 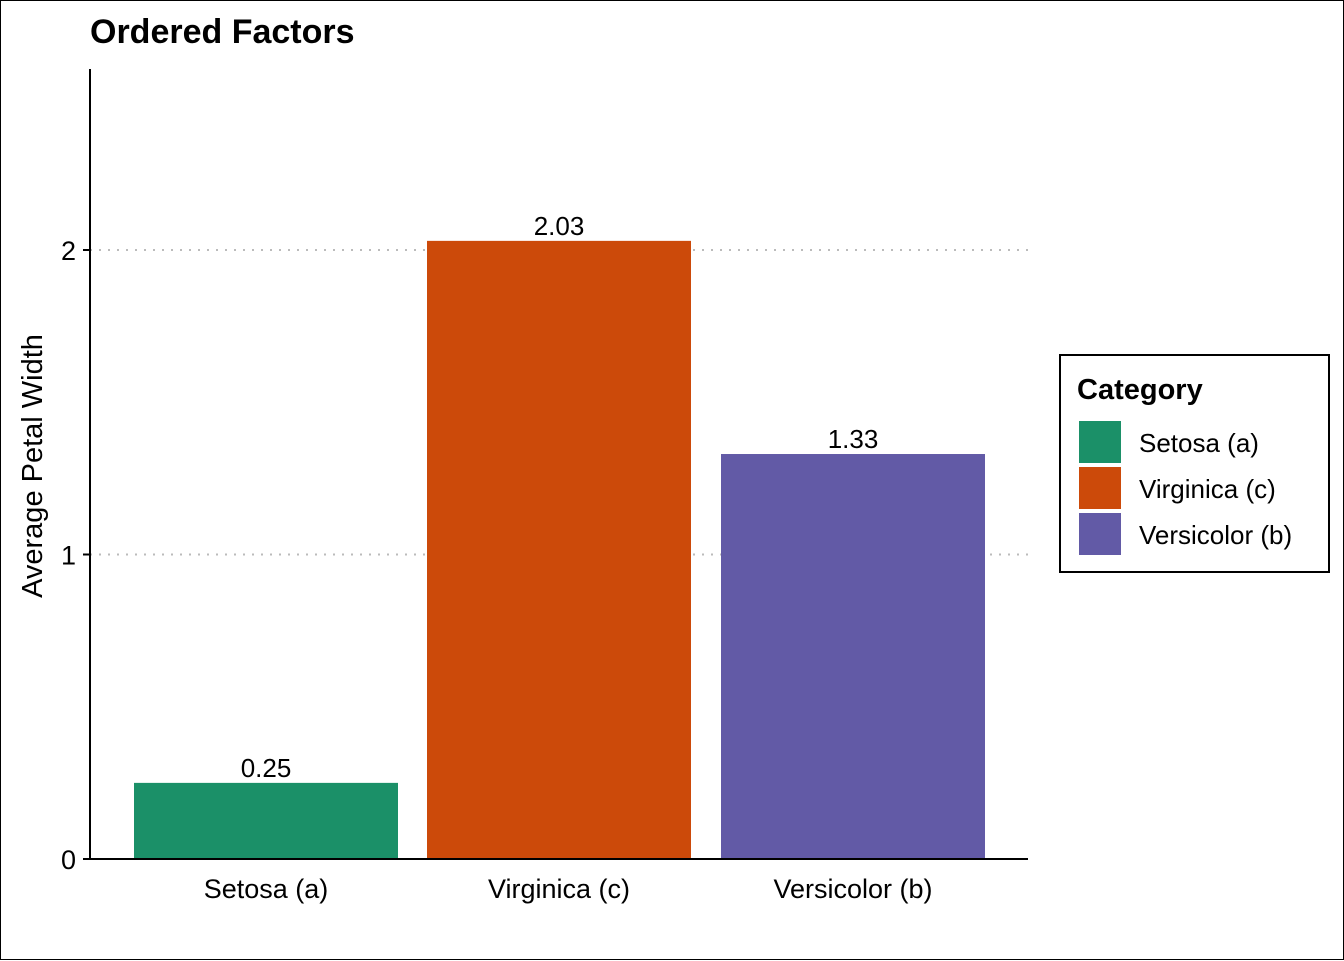 What do you see at coordinates (559, 226) in the screenshot?
I see `data-label-2: 2.03` at bounding box center [559, 226].